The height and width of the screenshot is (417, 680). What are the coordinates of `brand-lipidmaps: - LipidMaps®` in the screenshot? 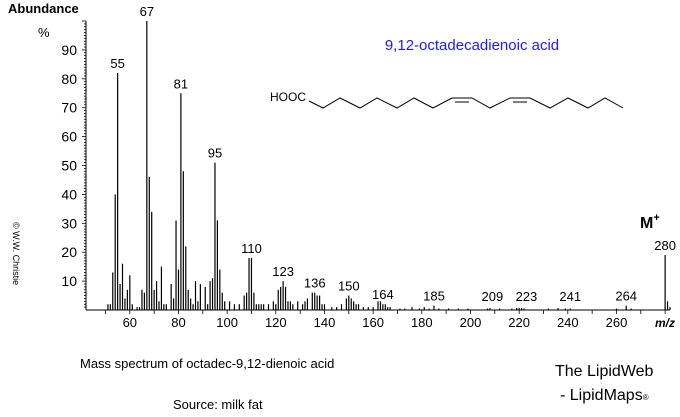 It's located at (604, 396).